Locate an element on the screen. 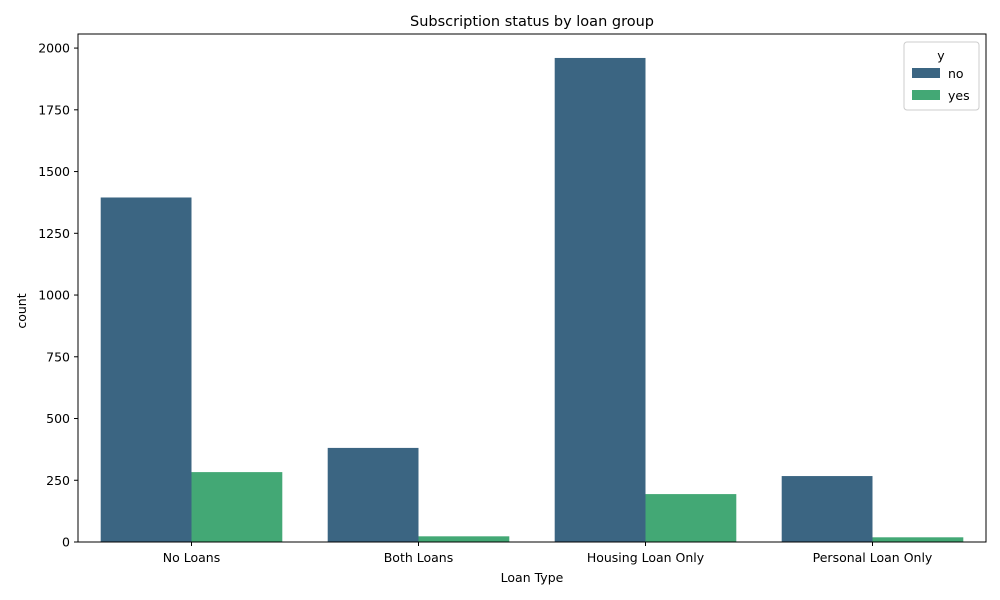  legend-label-yes: yes is located at coordinates (959, 95).